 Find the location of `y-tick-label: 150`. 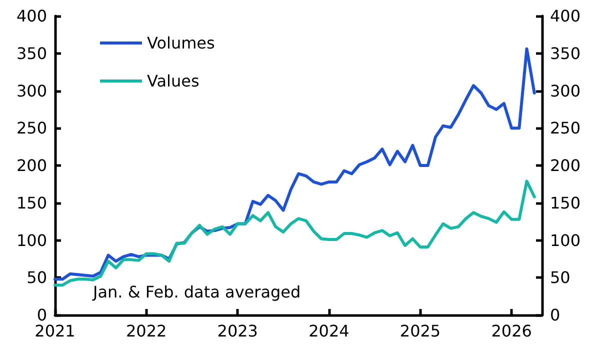

y-tick-label: 150 is located at coordinates (31, 202).